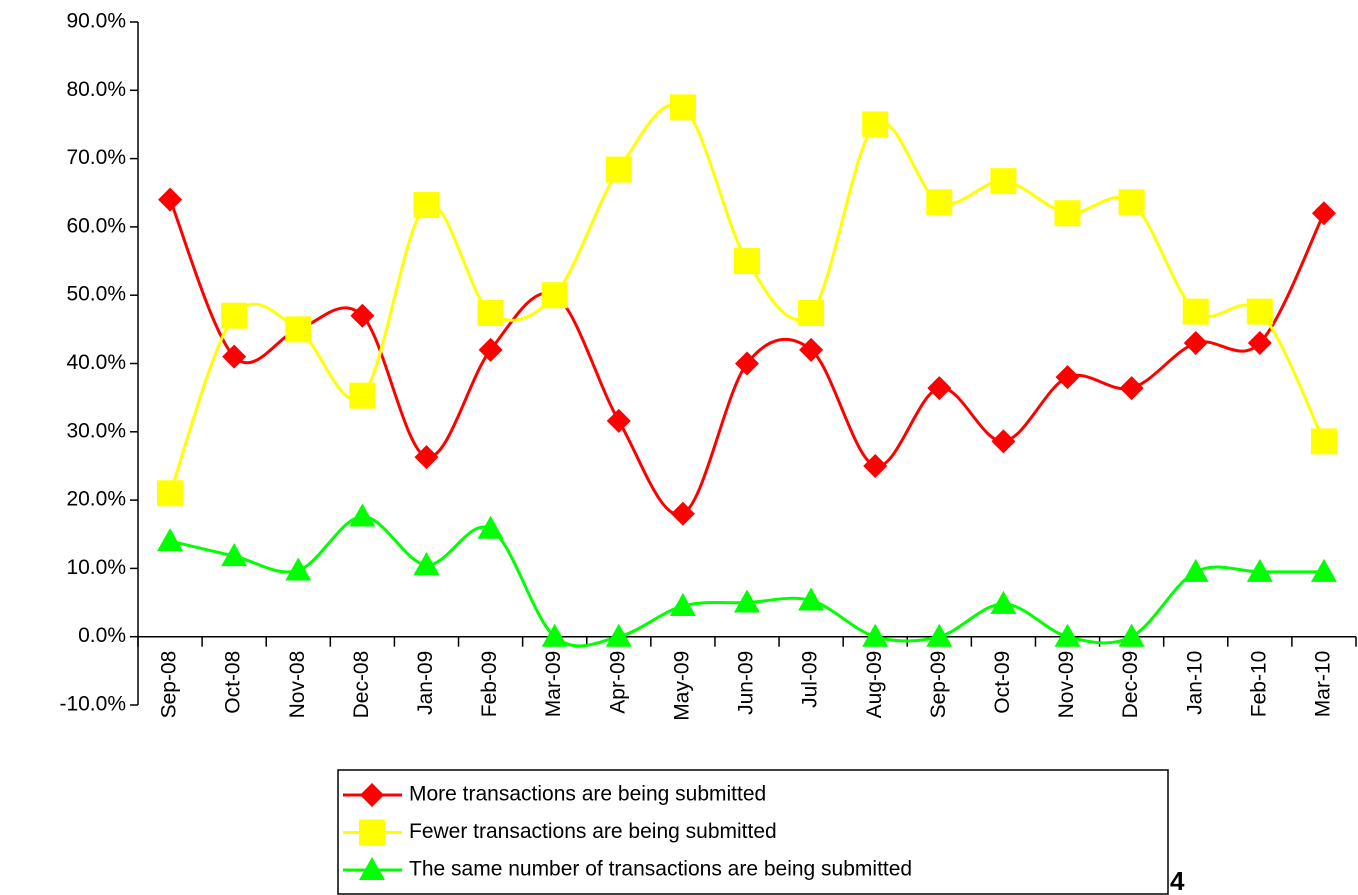 This screenshot has width=1358, height=895. I want to click on x-tick-label: Sep-08, so click(169, 685).